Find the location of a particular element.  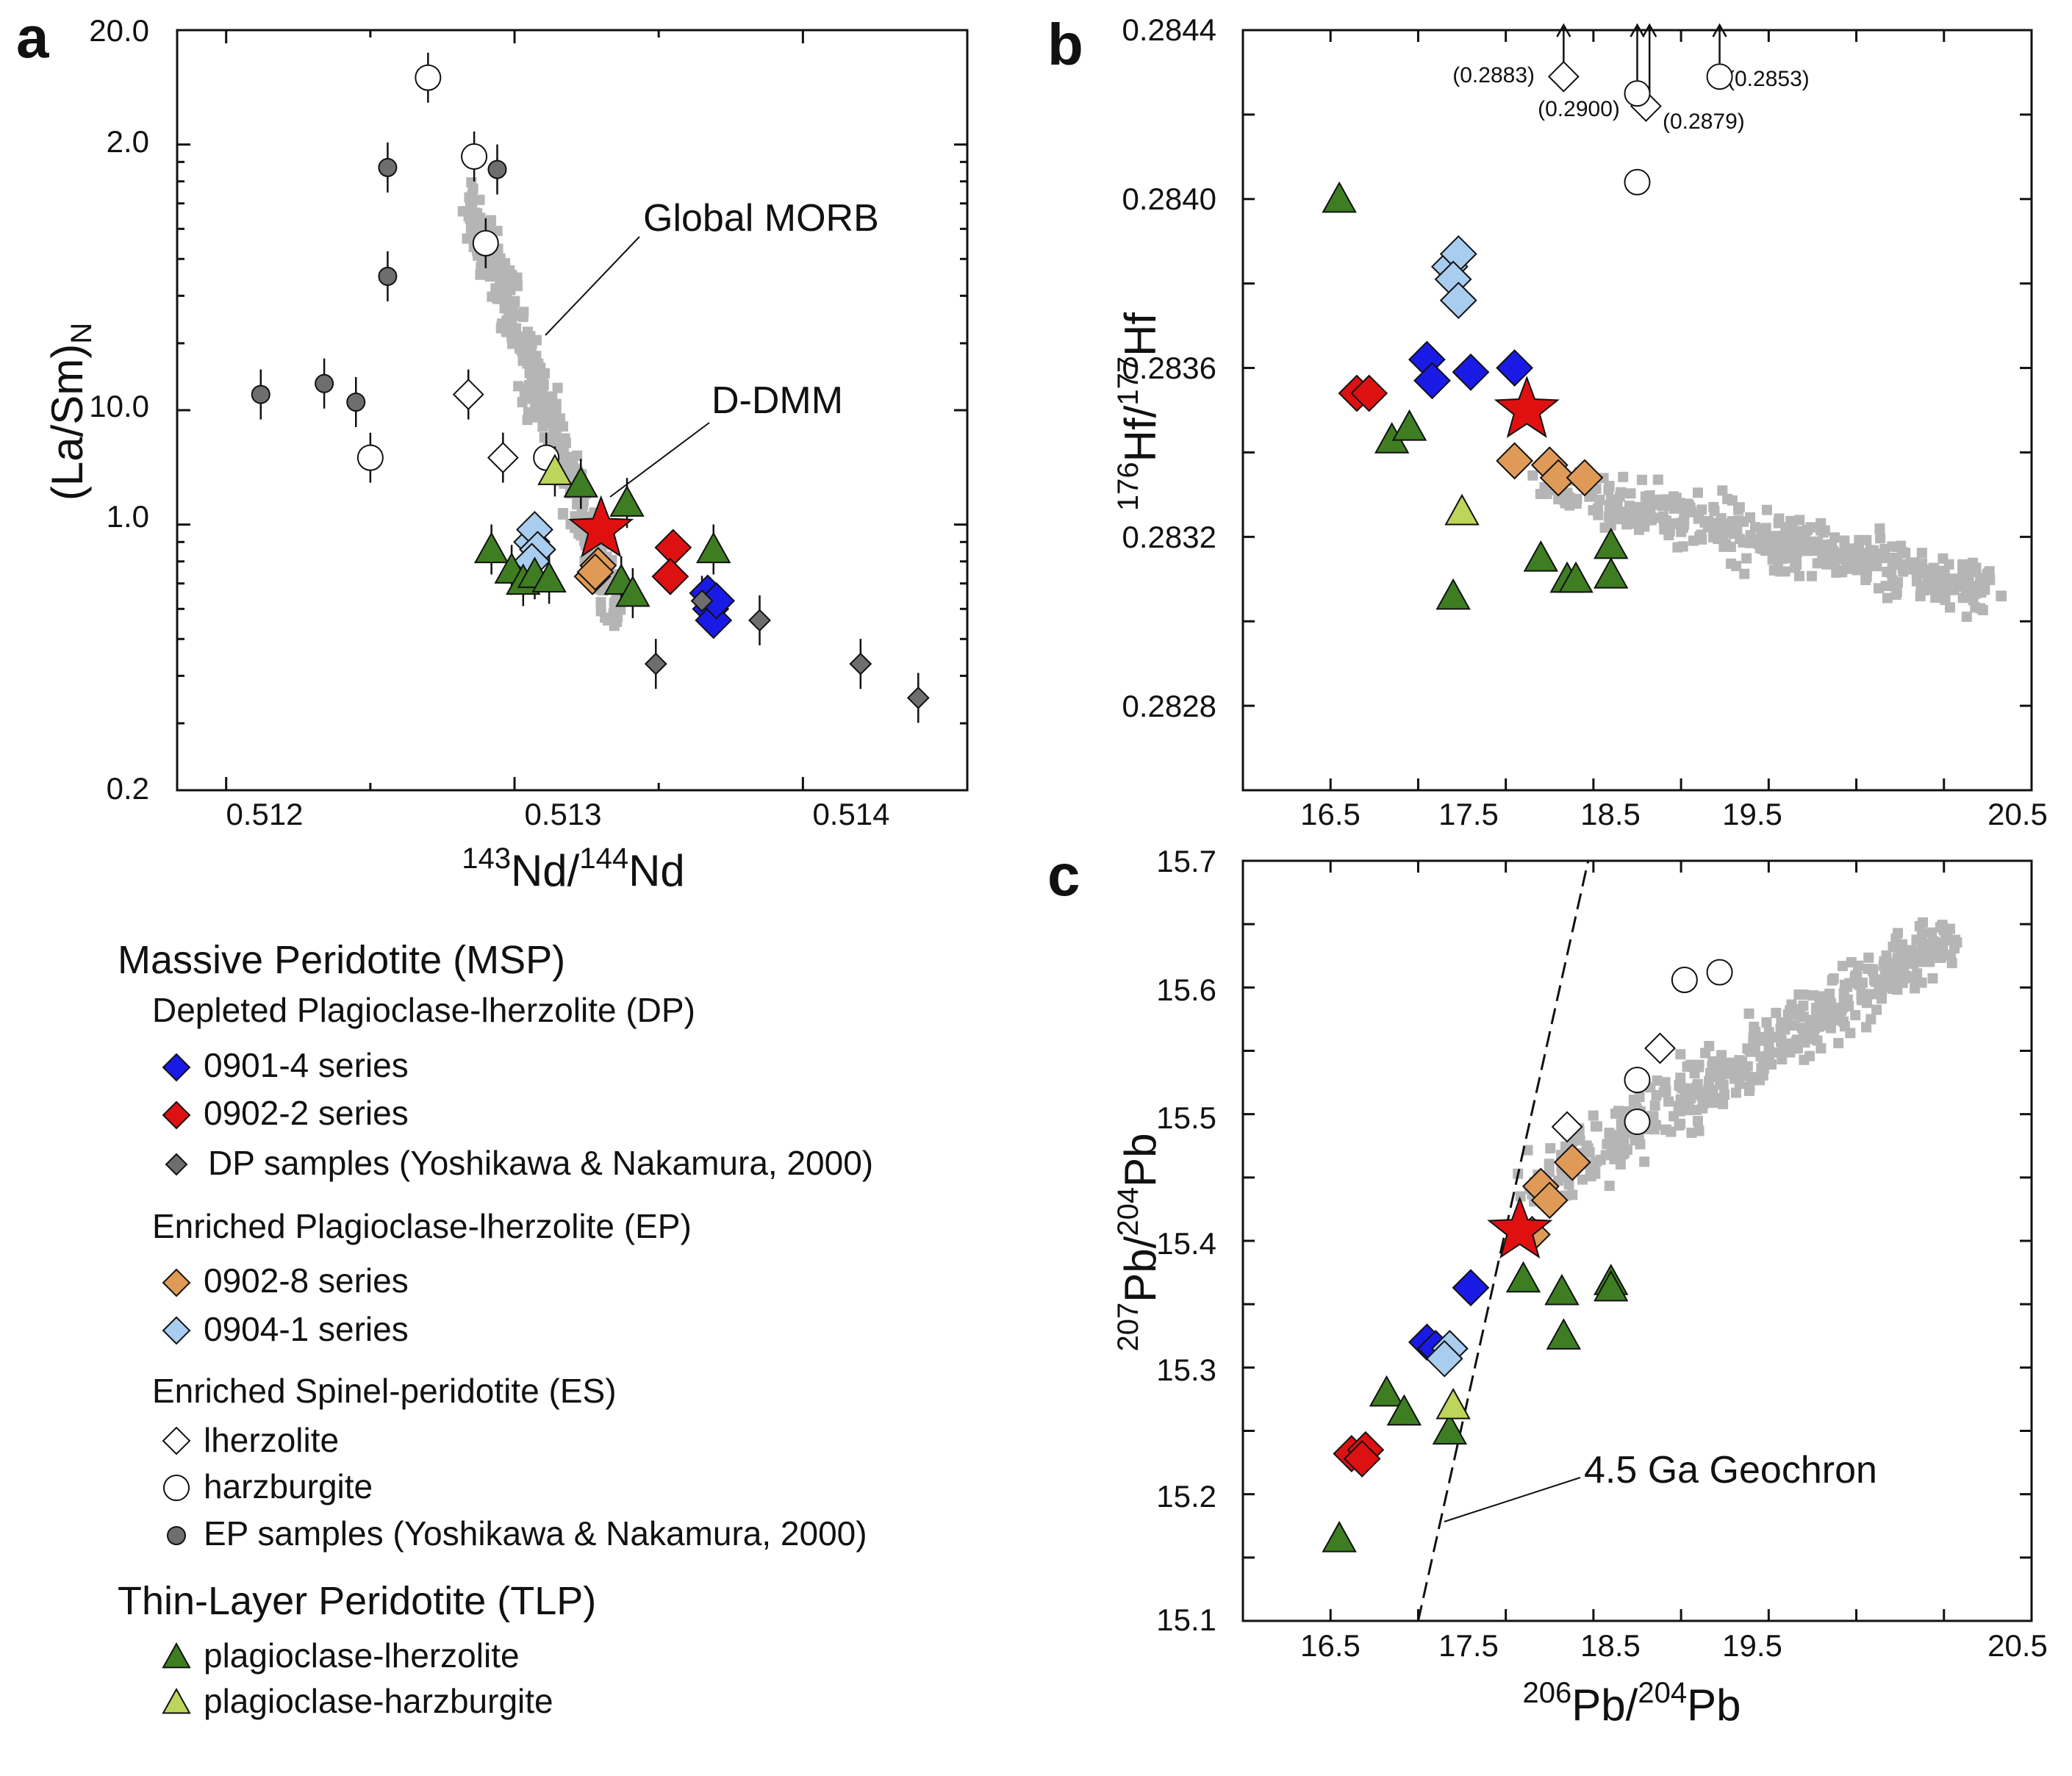

legend-item-label: plagioclase-harzburgite is located at coordinates (378, 1701).